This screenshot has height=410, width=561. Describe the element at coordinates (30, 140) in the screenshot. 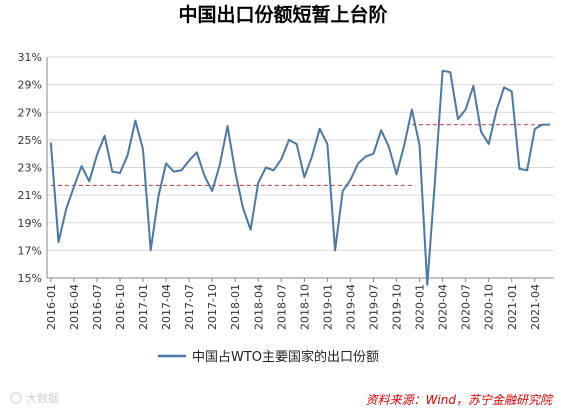

I see `y-tick-label: 25%` at that location.